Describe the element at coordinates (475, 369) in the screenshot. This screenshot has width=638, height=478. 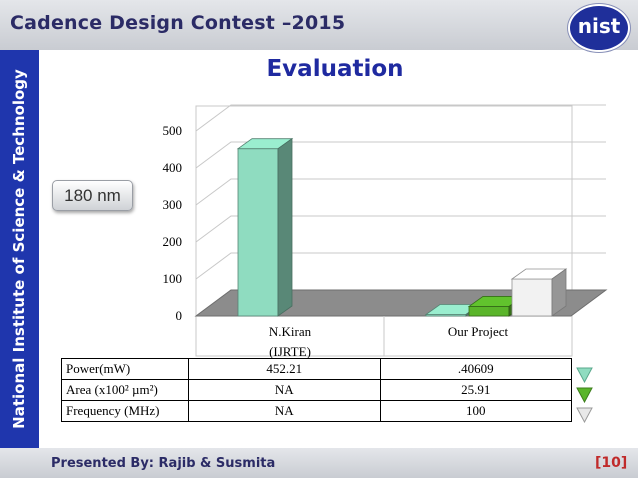
I see `table-cell: .40609` at that location.